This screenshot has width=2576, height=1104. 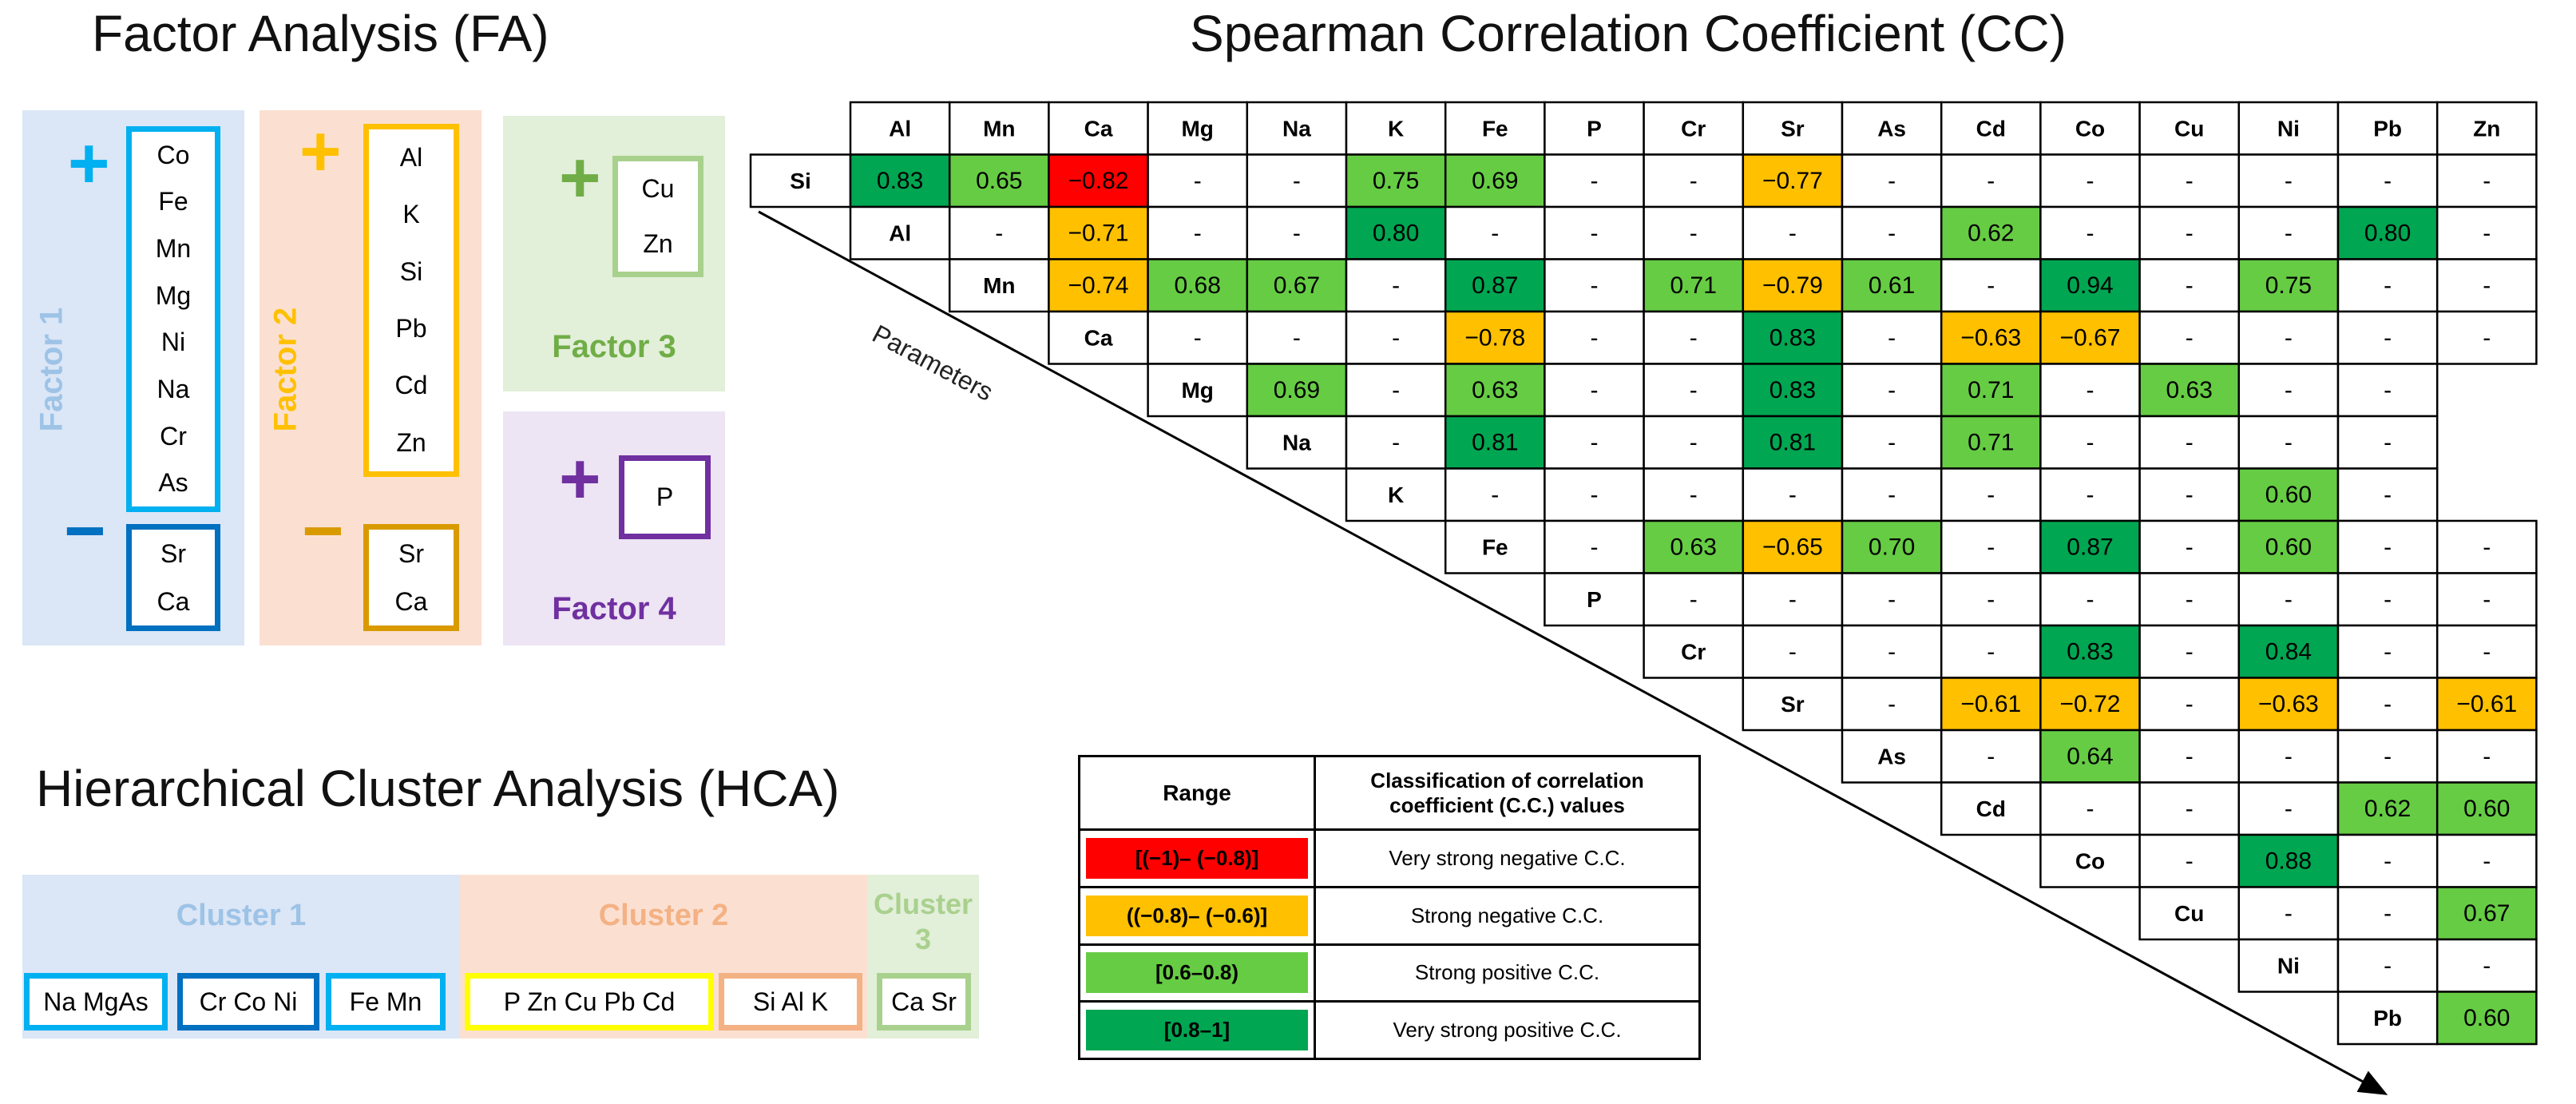 I want to click on cell-value-cr-pb: -, so click(x=2388, y=651).